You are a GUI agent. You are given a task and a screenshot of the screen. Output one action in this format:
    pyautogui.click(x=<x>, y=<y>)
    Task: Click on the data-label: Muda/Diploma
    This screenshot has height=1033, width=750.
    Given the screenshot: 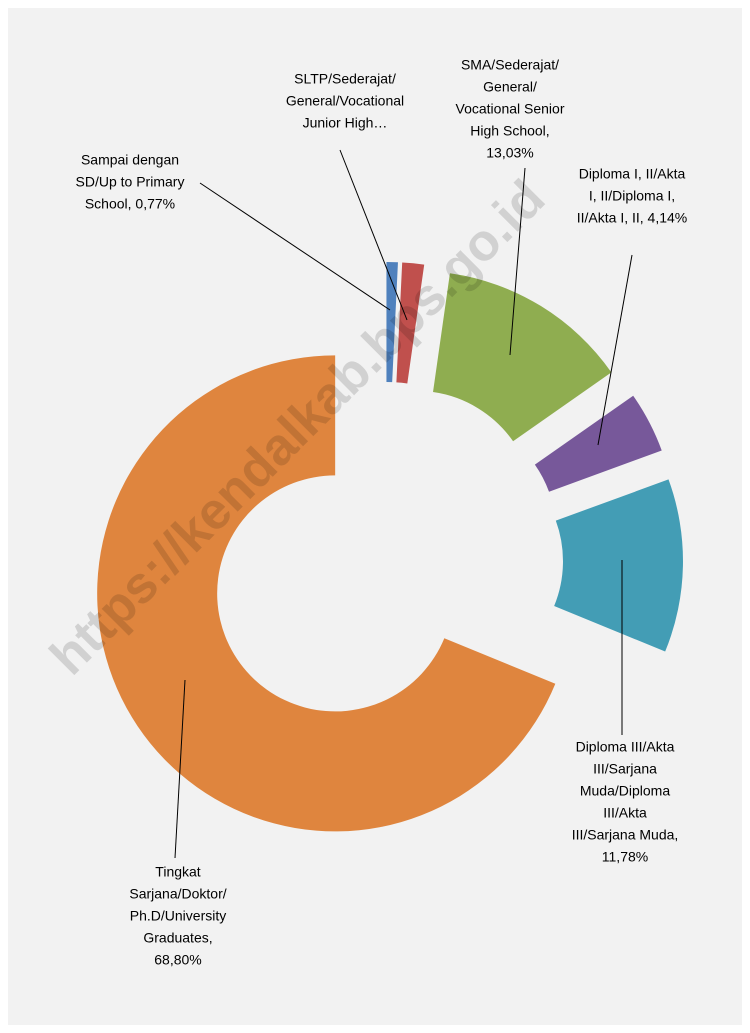 What is the action you would take?
    pyautogui.click(x=625, y=791)
    